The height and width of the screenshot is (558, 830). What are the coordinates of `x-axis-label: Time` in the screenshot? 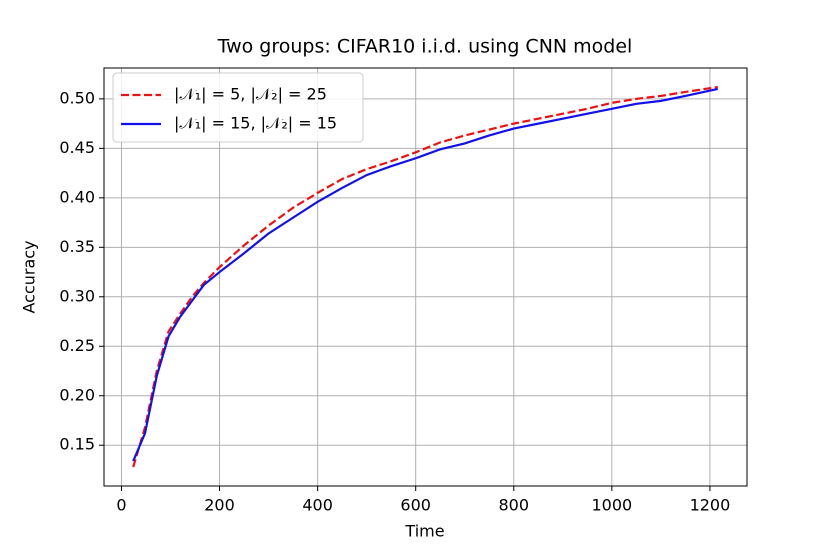 It's located at (424, 531).